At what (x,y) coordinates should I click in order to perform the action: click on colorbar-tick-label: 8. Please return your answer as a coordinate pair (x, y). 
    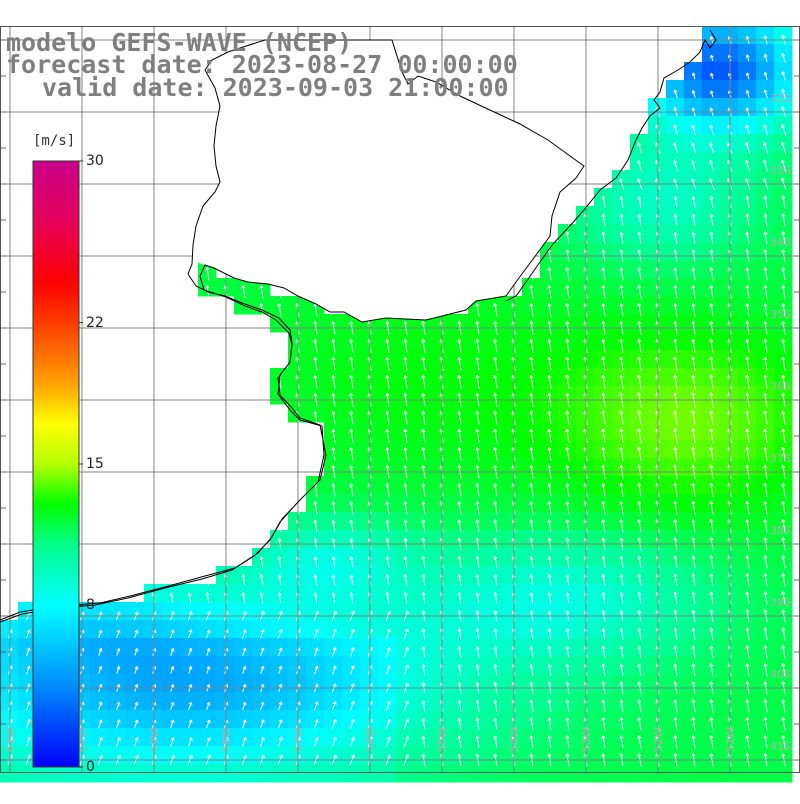
    Looking at the image, I should click on (90, 605).